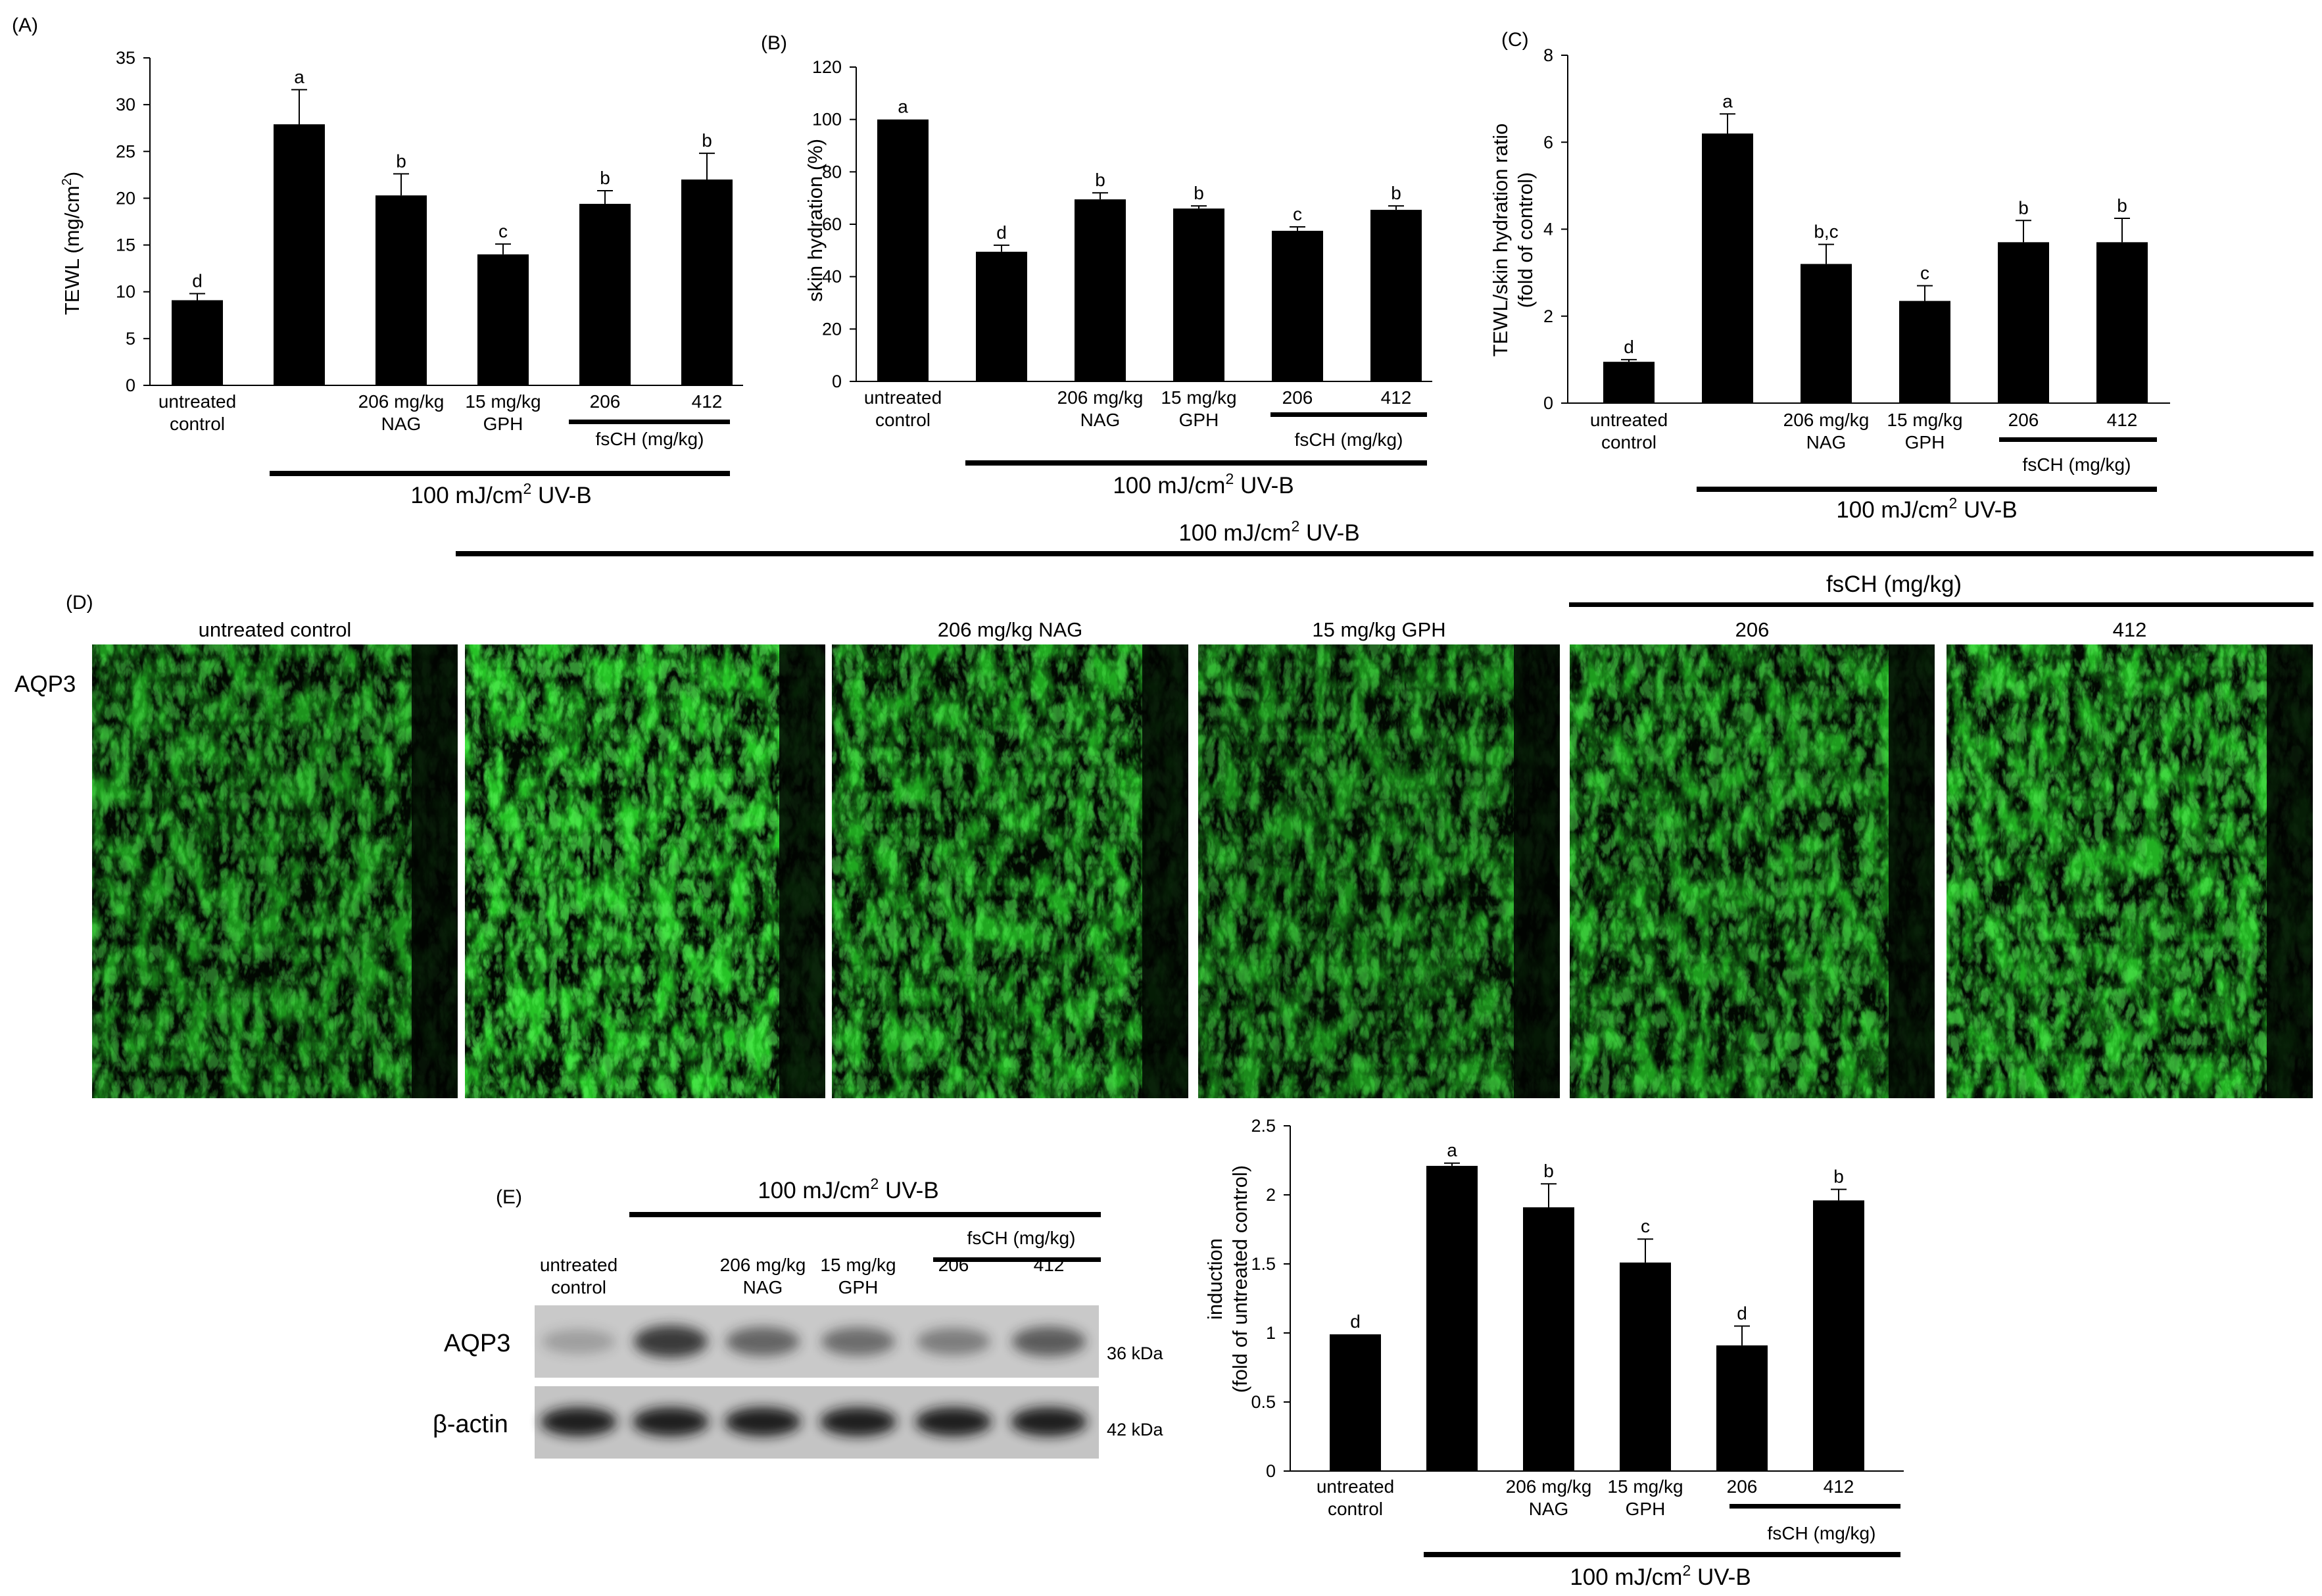  I want to click on chart-c-bracket-fsch: fsCH (mg/kg), so click(2078, 456).